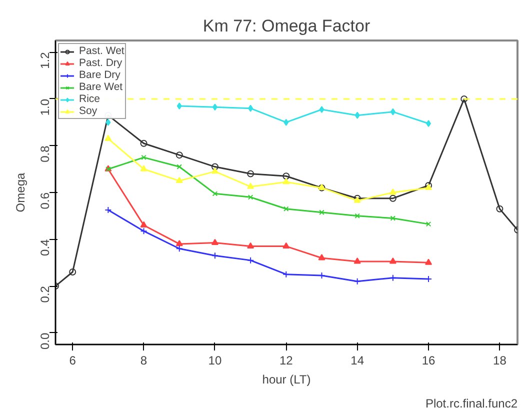 The width and height of the screenshot is (531, 415). What do you see at coordinates (286, 26) in the screenshot?
I see `chart-title: Km 77: Omega Factor` at bounding box center [286, 26].